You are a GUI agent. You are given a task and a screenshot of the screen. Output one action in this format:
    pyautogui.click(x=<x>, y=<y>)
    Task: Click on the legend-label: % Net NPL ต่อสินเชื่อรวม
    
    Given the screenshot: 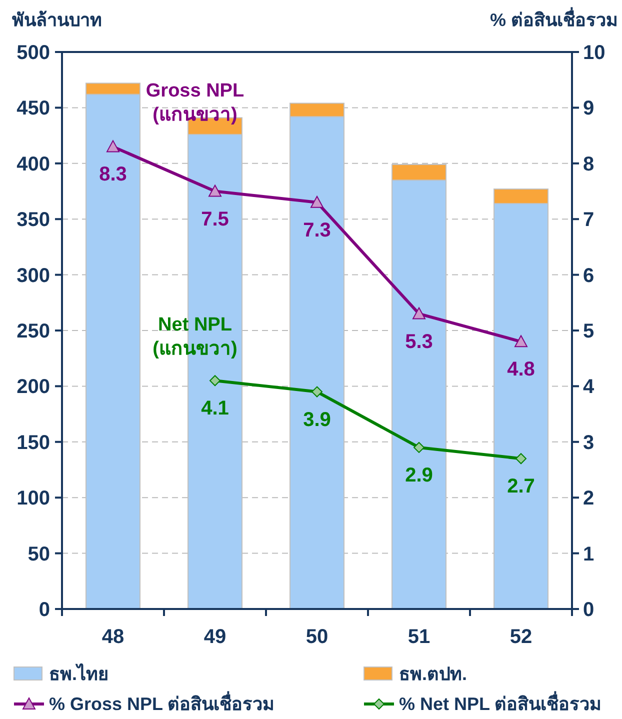 What is the action you would take?
    pyautogui.click(x=500, y=702)
    